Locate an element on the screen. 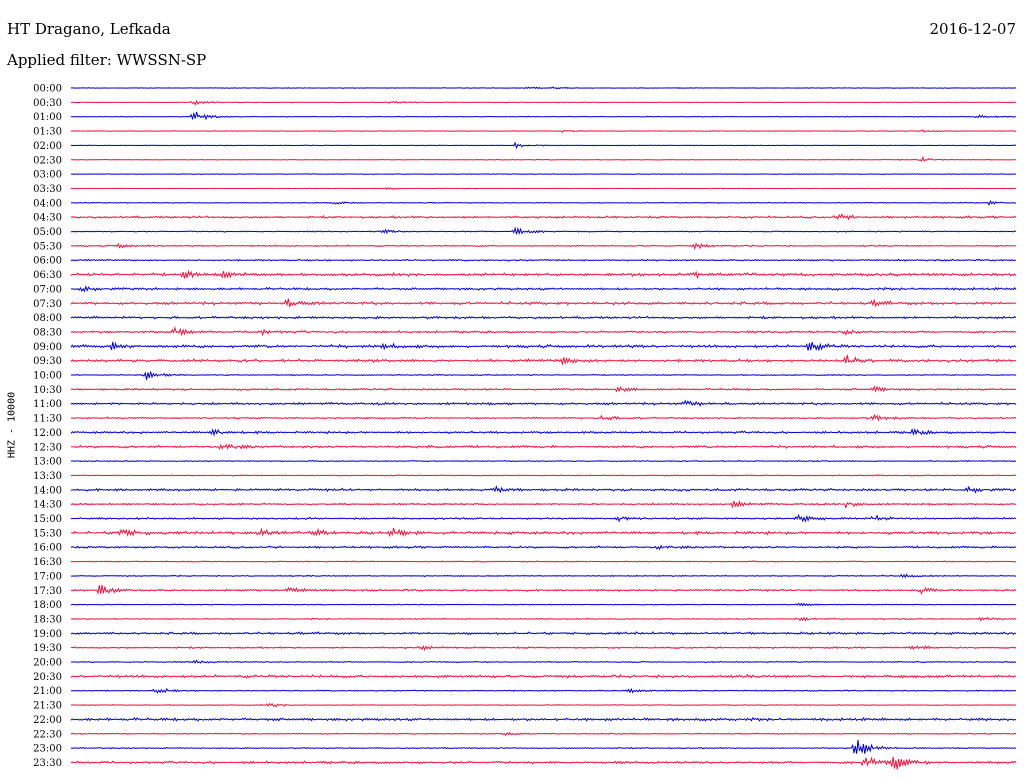 Image resolution: width=1024 pixels, height=780 pixels. hour-label-1030: 10:30 is located at coordinates (47, 390).